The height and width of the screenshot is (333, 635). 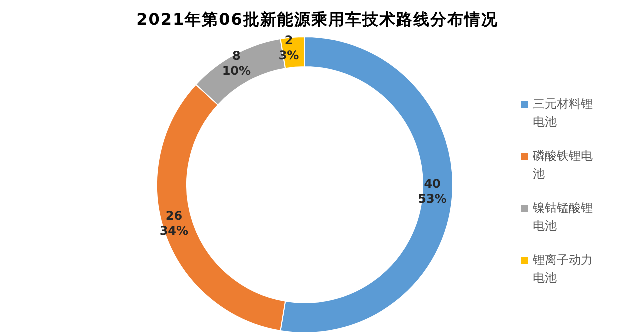 What do you see at coordinates (563, 165) in the screenshot?
I see `legend-label: 磷酸铁锂电池` at bounding box center [563, 165].